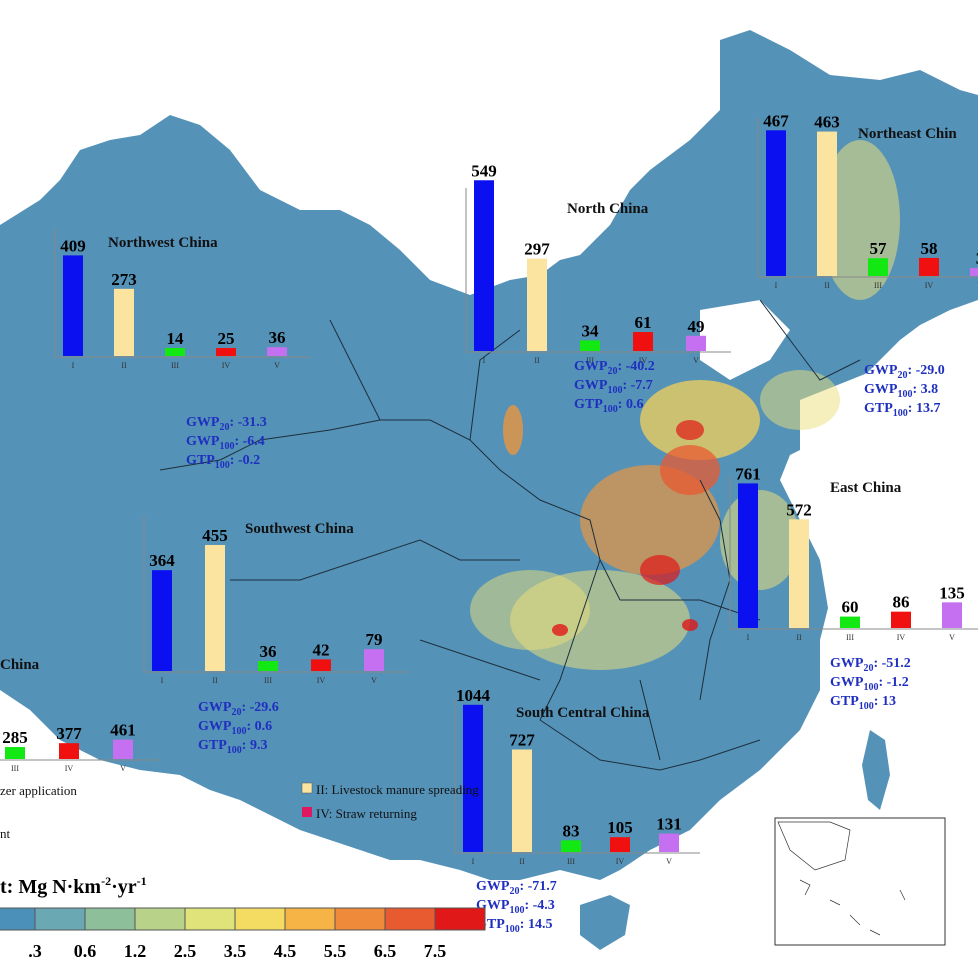 This screenshot has height=979, width=978. Describe the element at coordinates (185, 951) in the screenshot. I see `scale-tick-label: 2.5` at that location.